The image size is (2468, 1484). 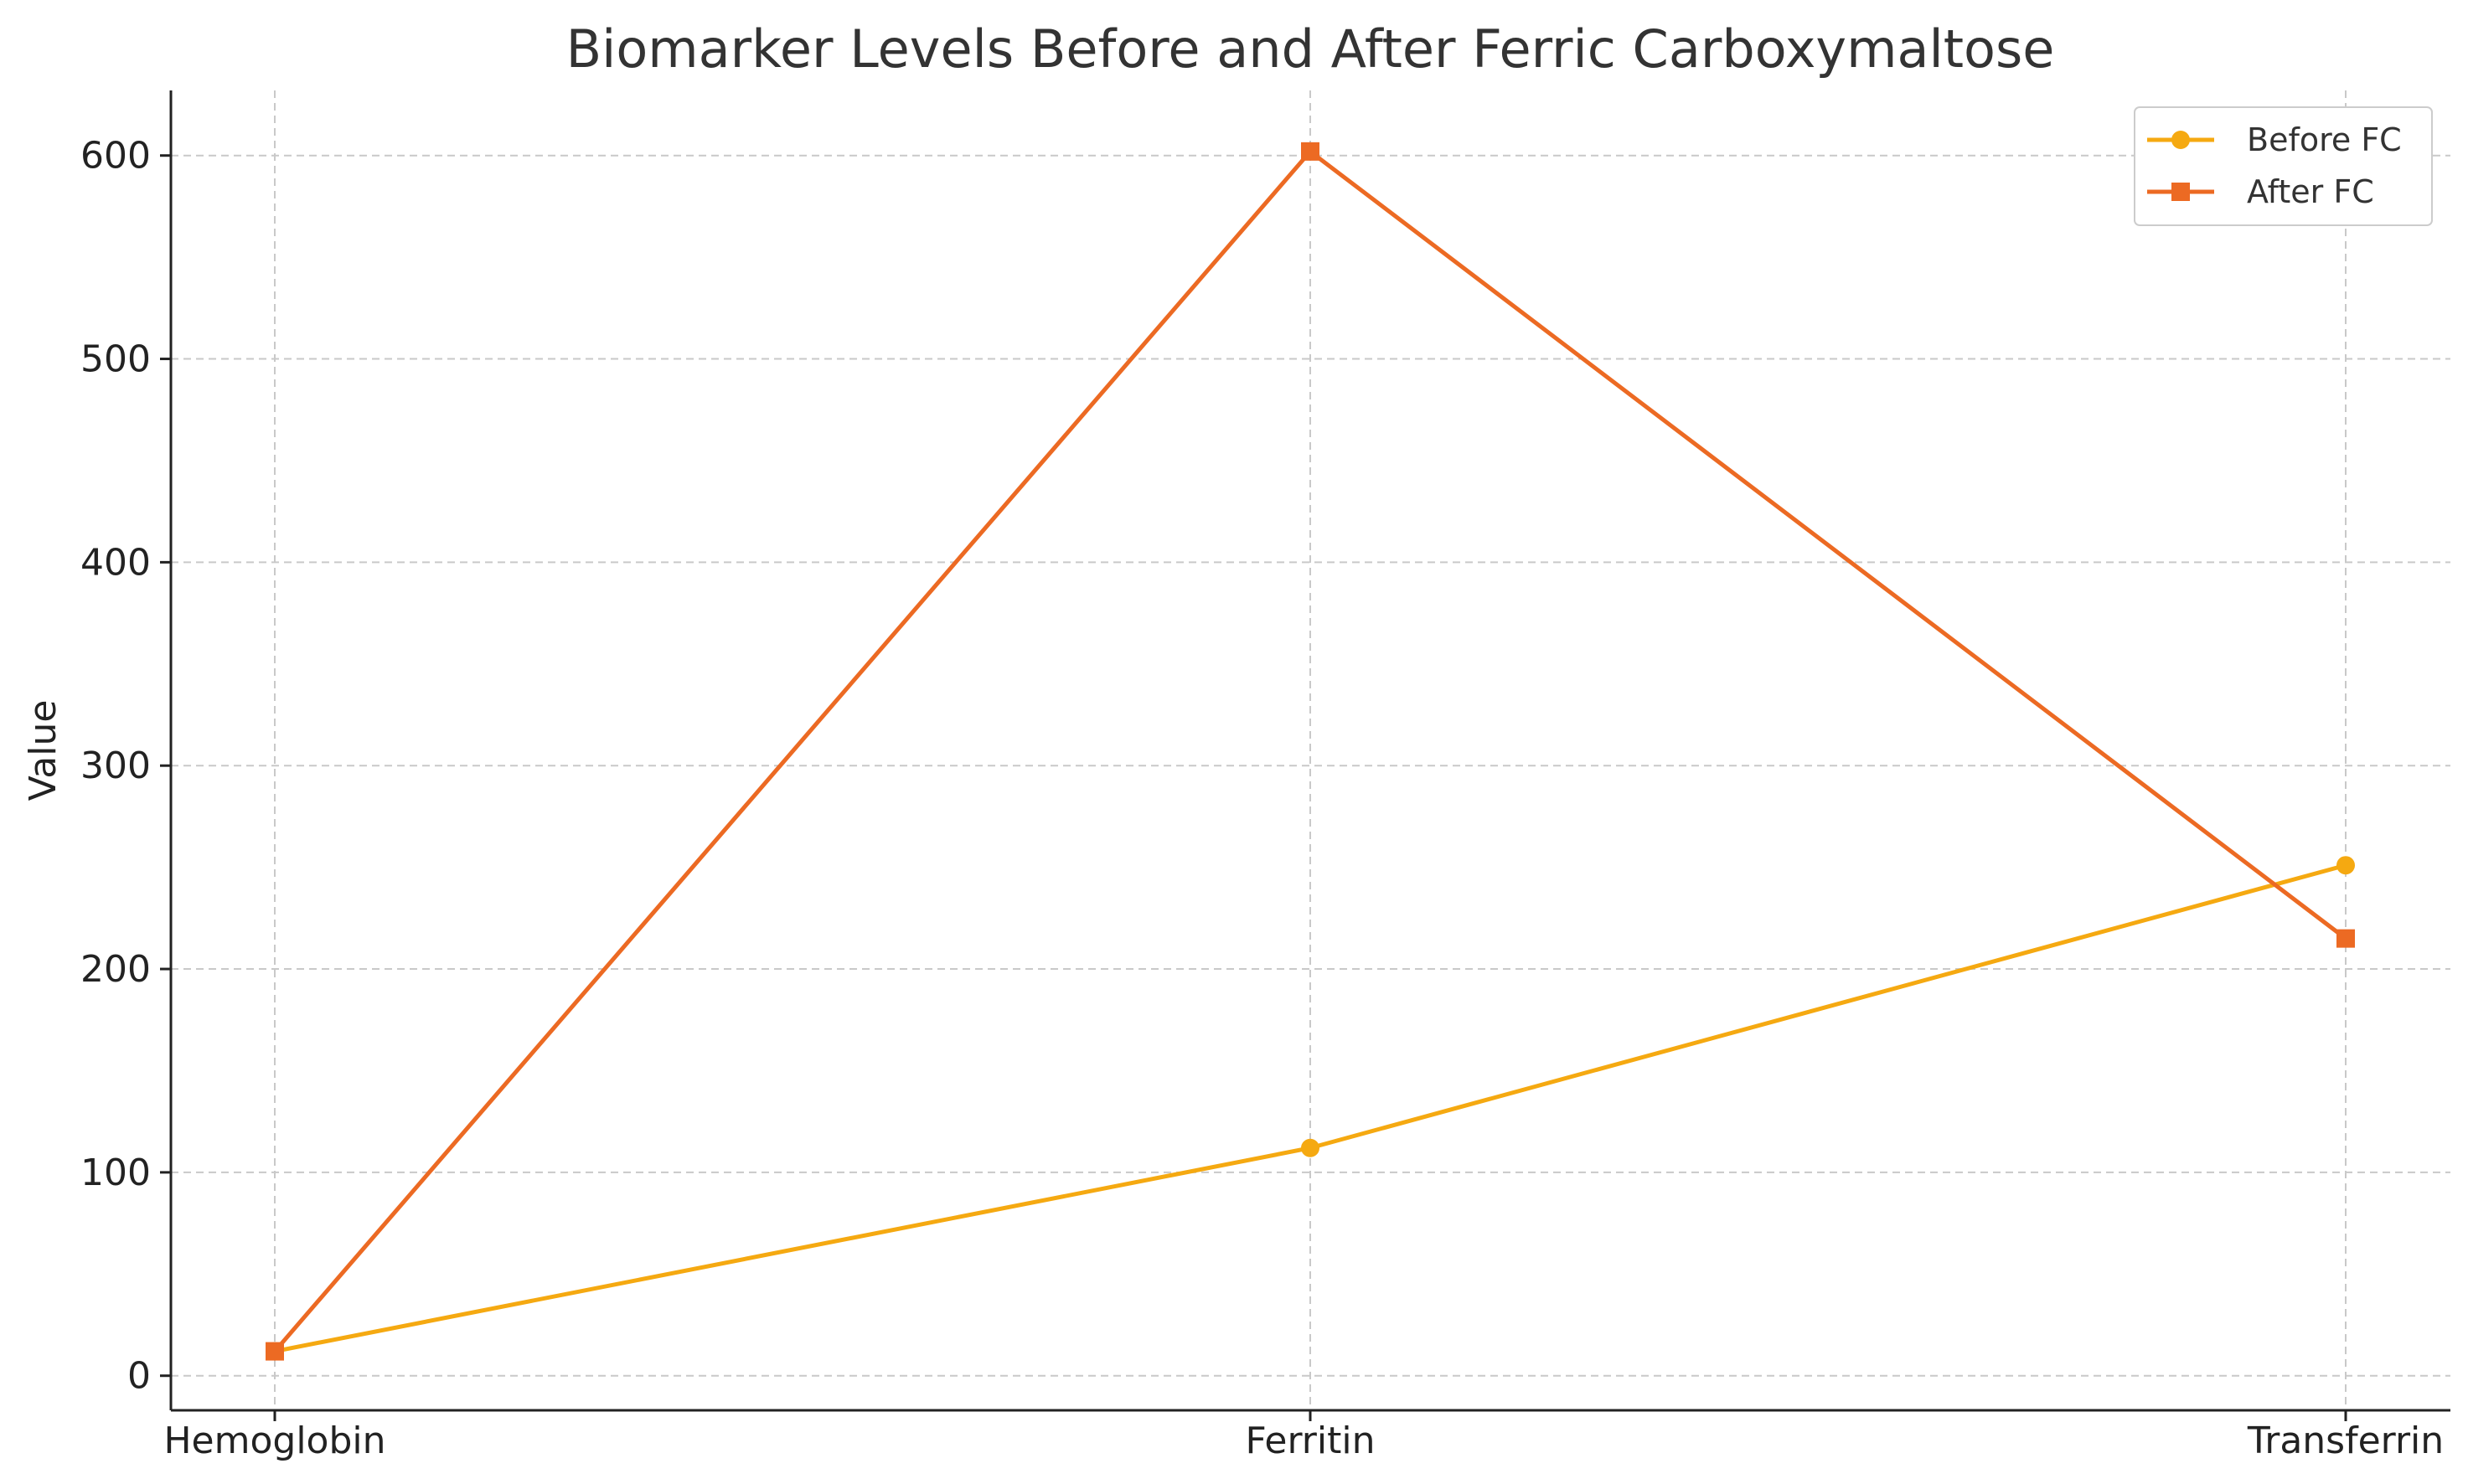 I want to click on y-tick-label-3: 300, so click(x=115, y=766).